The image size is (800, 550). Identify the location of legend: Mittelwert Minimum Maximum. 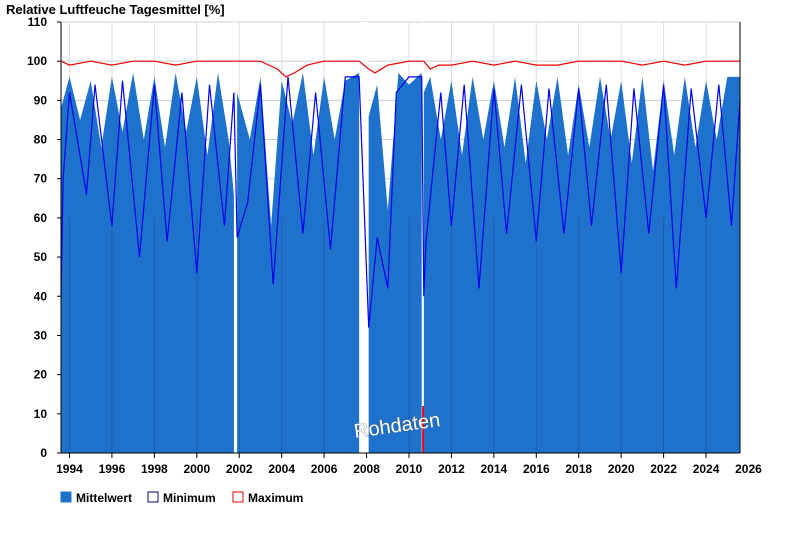
(181, 498).